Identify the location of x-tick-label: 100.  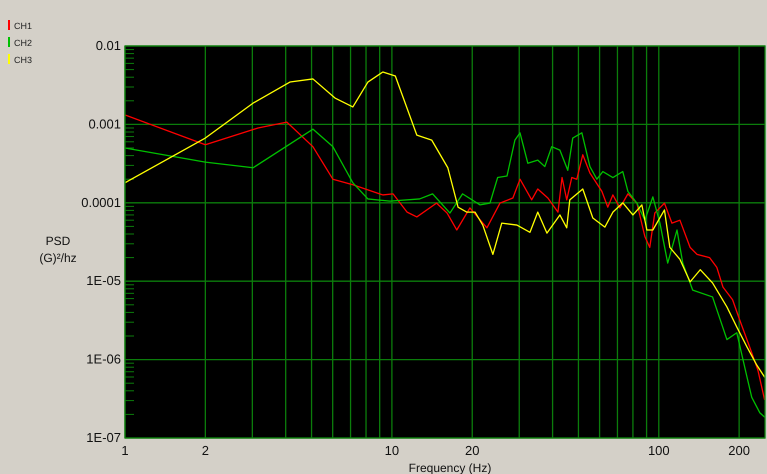
(659, 450).